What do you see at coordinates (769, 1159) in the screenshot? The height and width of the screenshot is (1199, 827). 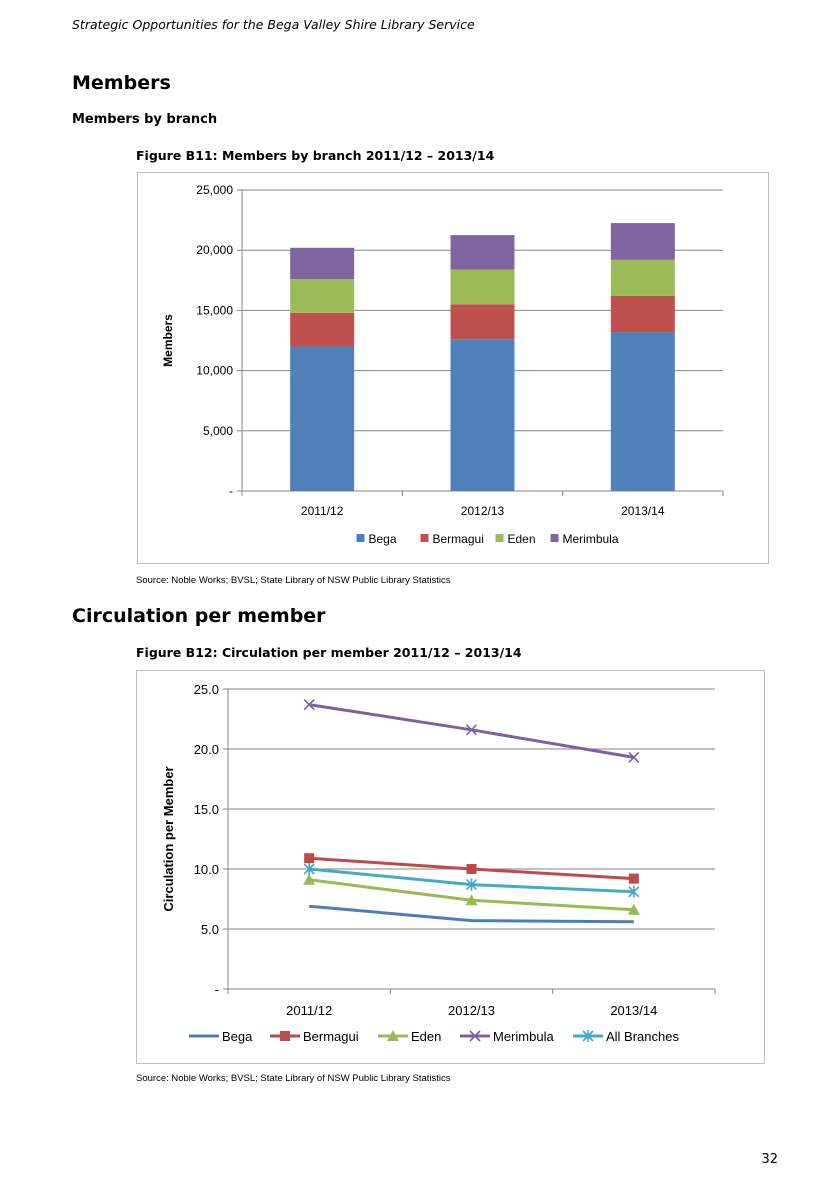 I see `page-number: 32` at bounding box center [769, 1159].